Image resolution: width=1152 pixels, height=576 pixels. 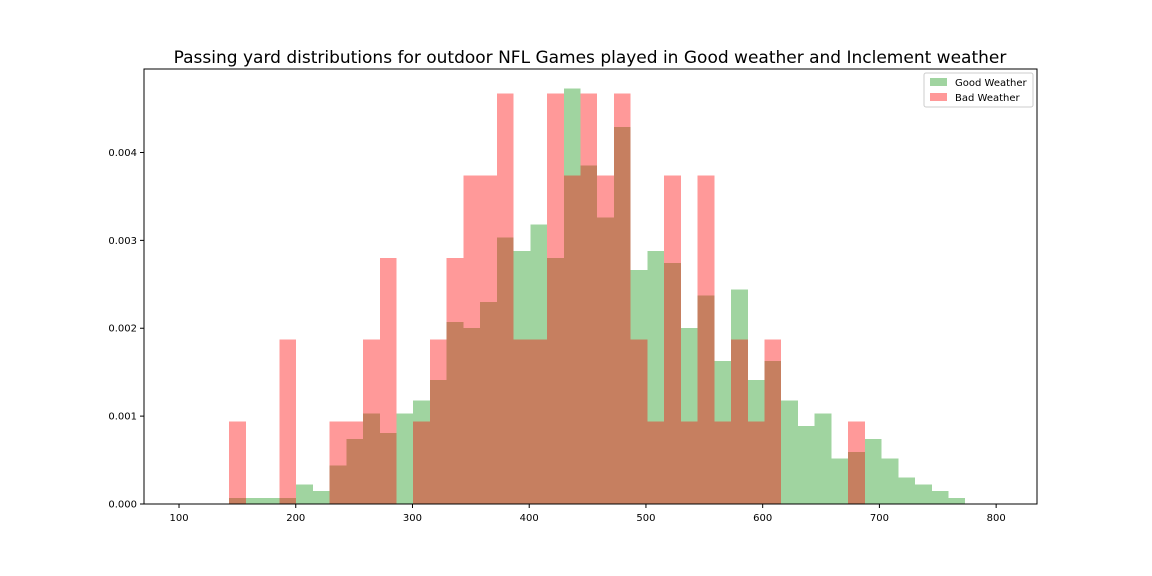 What do you see at coordinates (938, 97) in the screenshot?
I see `legend-swatch-bad-weather` at bounding box center [938, 97].